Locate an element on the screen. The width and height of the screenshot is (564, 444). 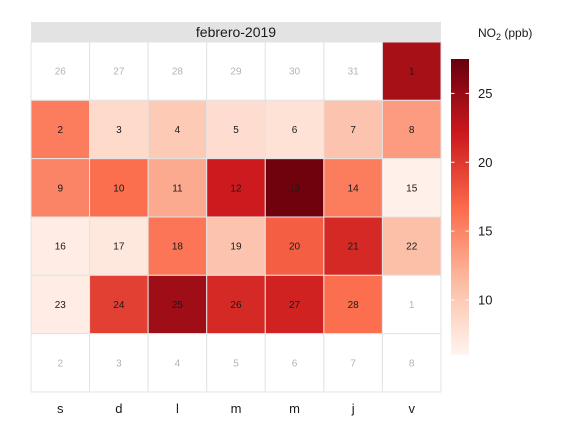
x-tick-label: d is located at coordinates (118, 408).